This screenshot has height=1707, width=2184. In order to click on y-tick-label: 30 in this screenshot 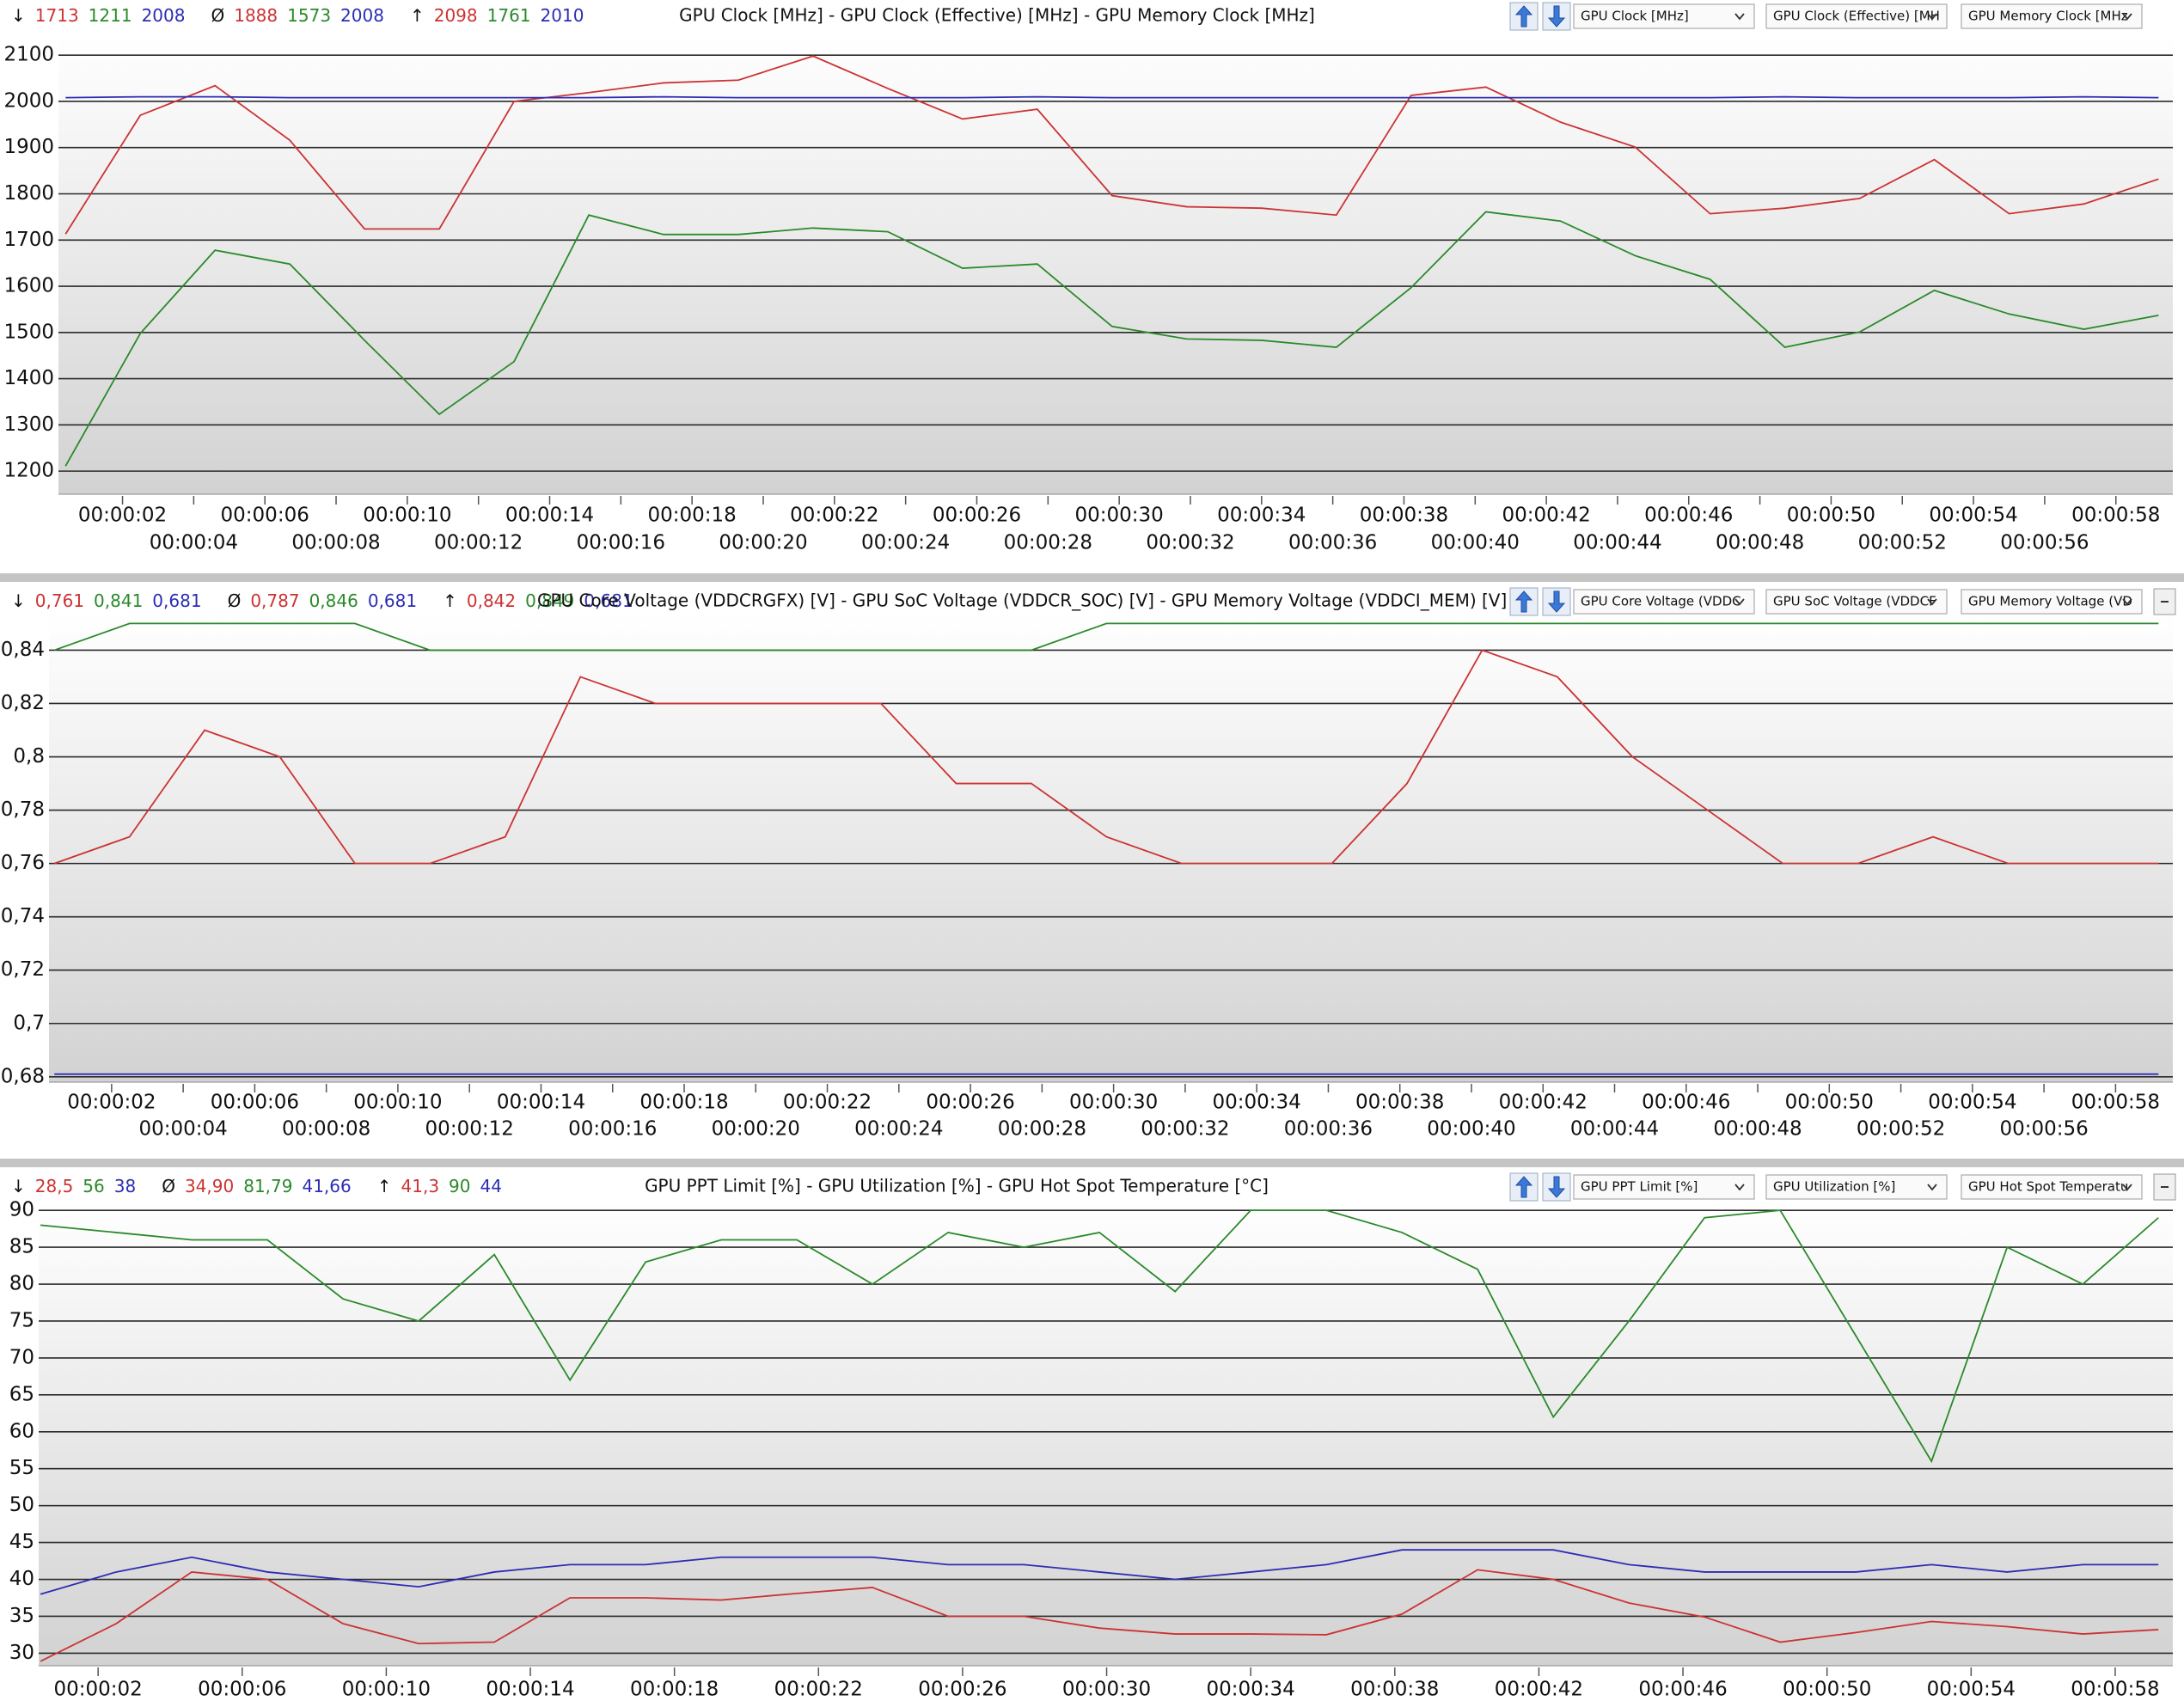, I will do `click(22, 1653)`.